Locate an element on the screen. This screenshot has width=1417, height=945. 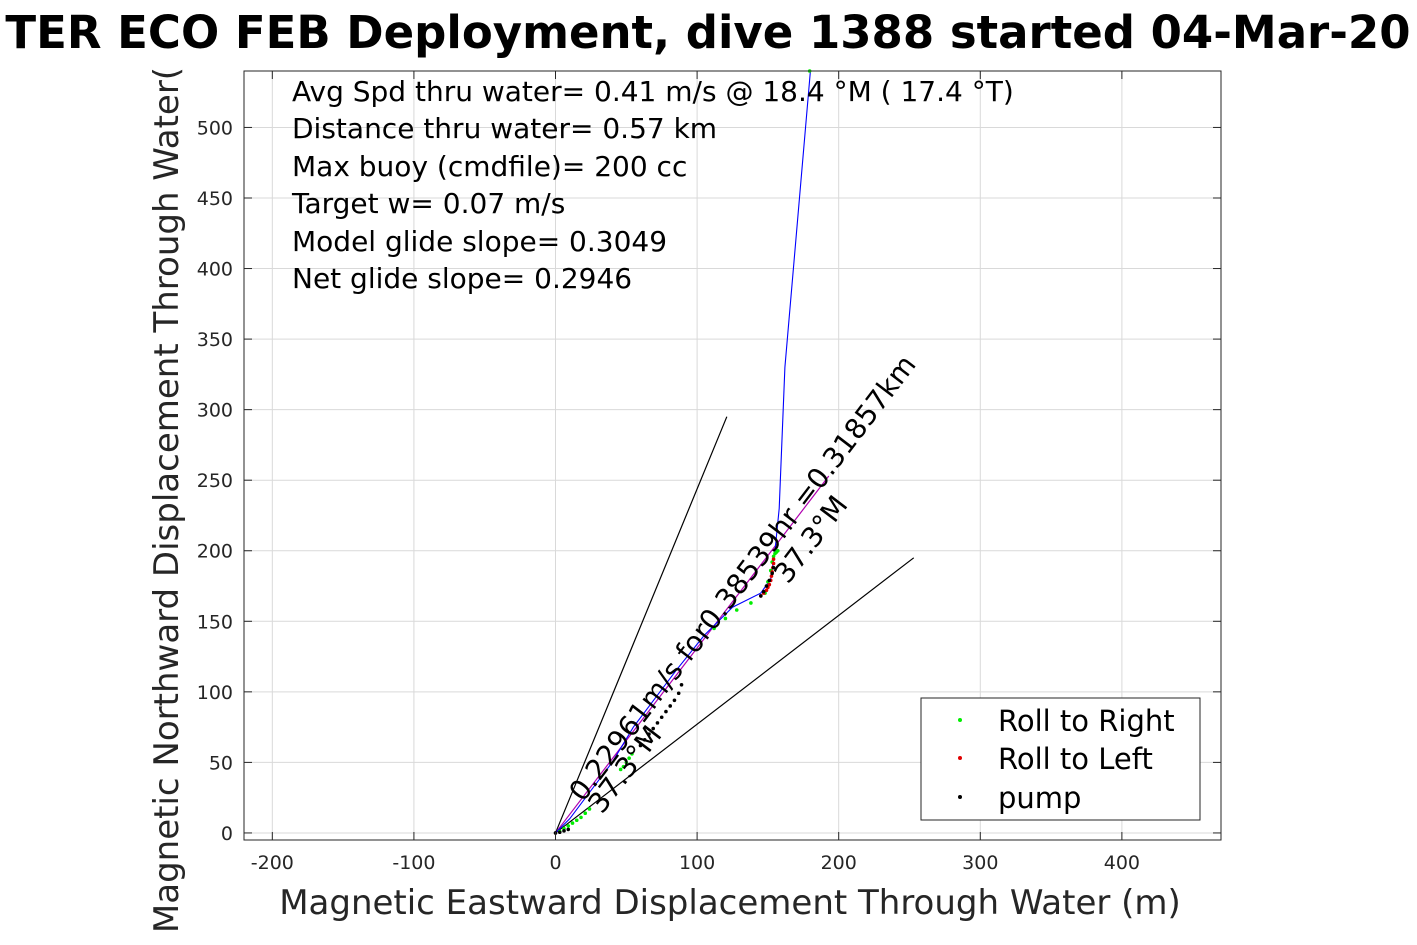
annotation-net-glide: Net glide slope= 0.2946 is located at coordinates (462, 278).